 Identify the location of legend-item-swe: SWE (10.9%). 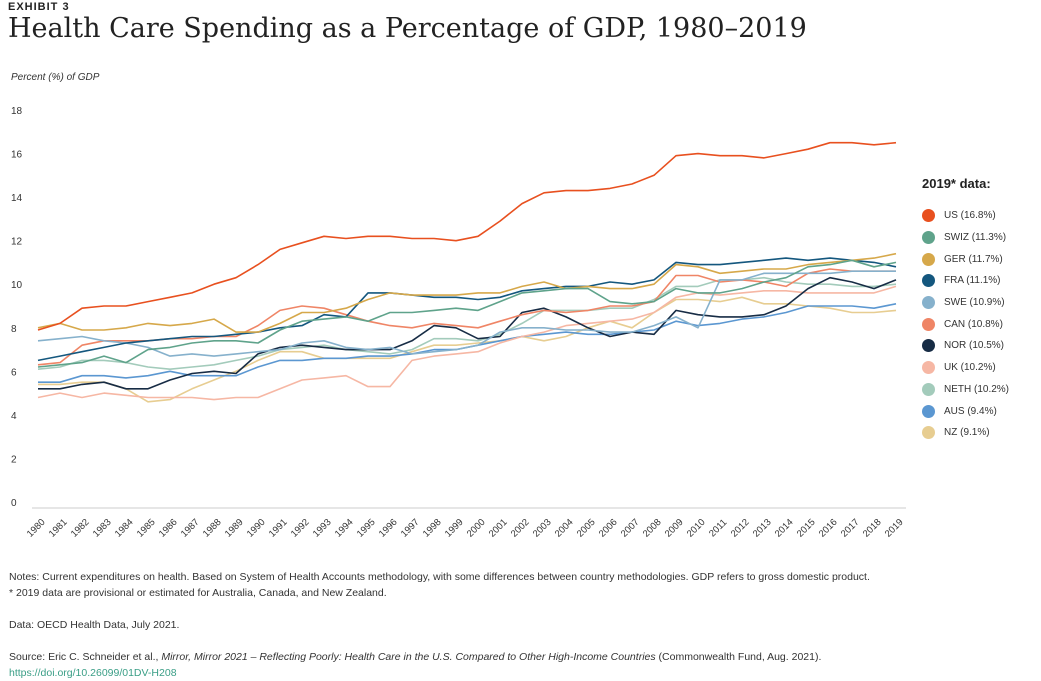
(965, 303).